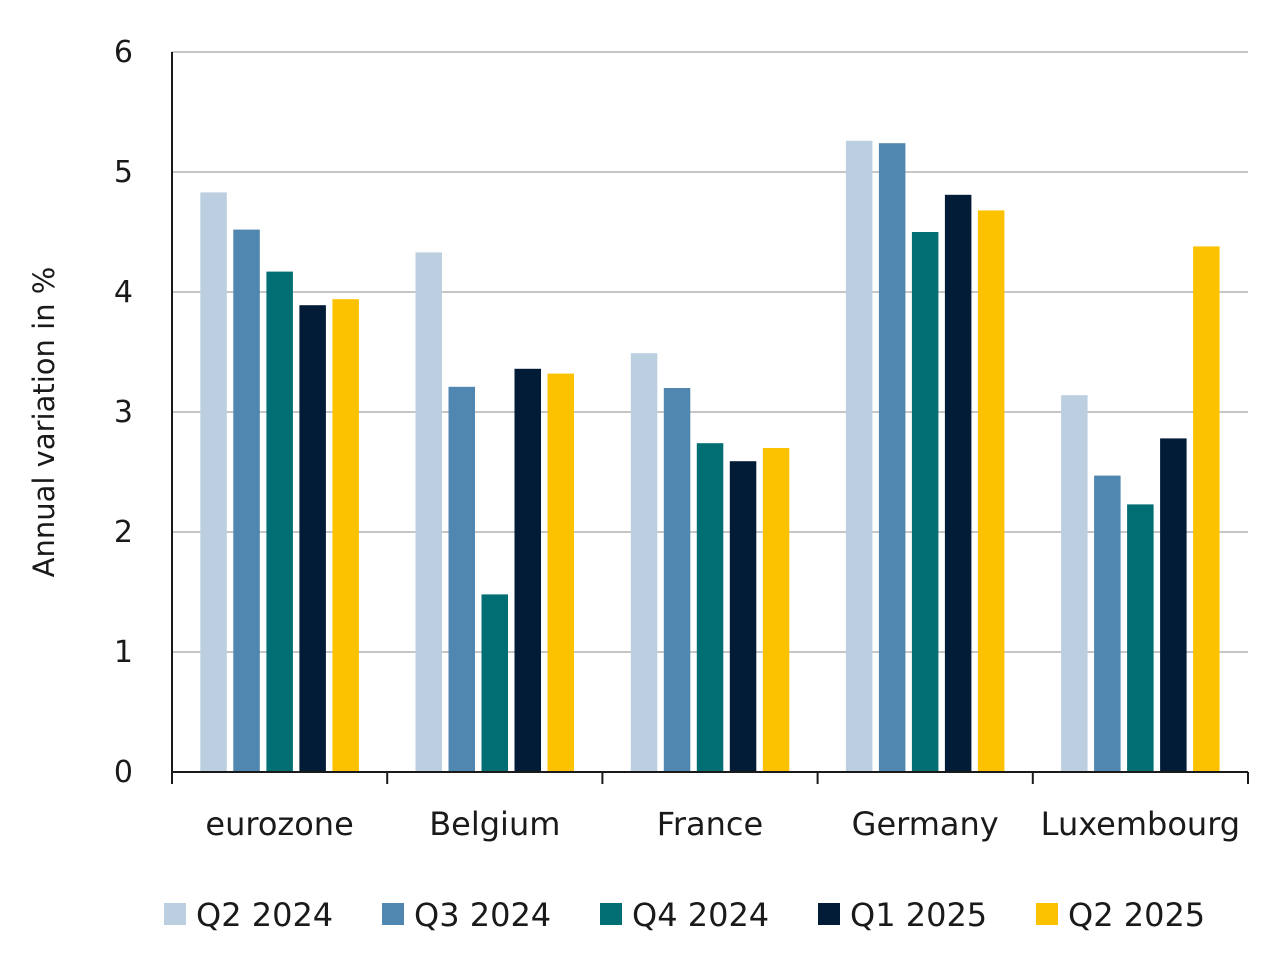 This screenshot has height=965, width=1280. What do you see at coordinates (1140, 824) in the screenshot?
I see `category-label-luxembourg: Luxembourg` at bounding box center [1140, 824].